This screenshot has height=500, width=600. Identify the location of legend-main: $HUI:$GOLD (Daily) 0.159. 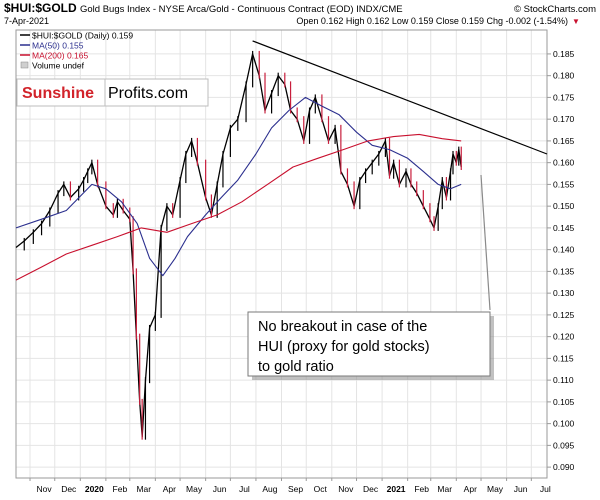
(82, 36).